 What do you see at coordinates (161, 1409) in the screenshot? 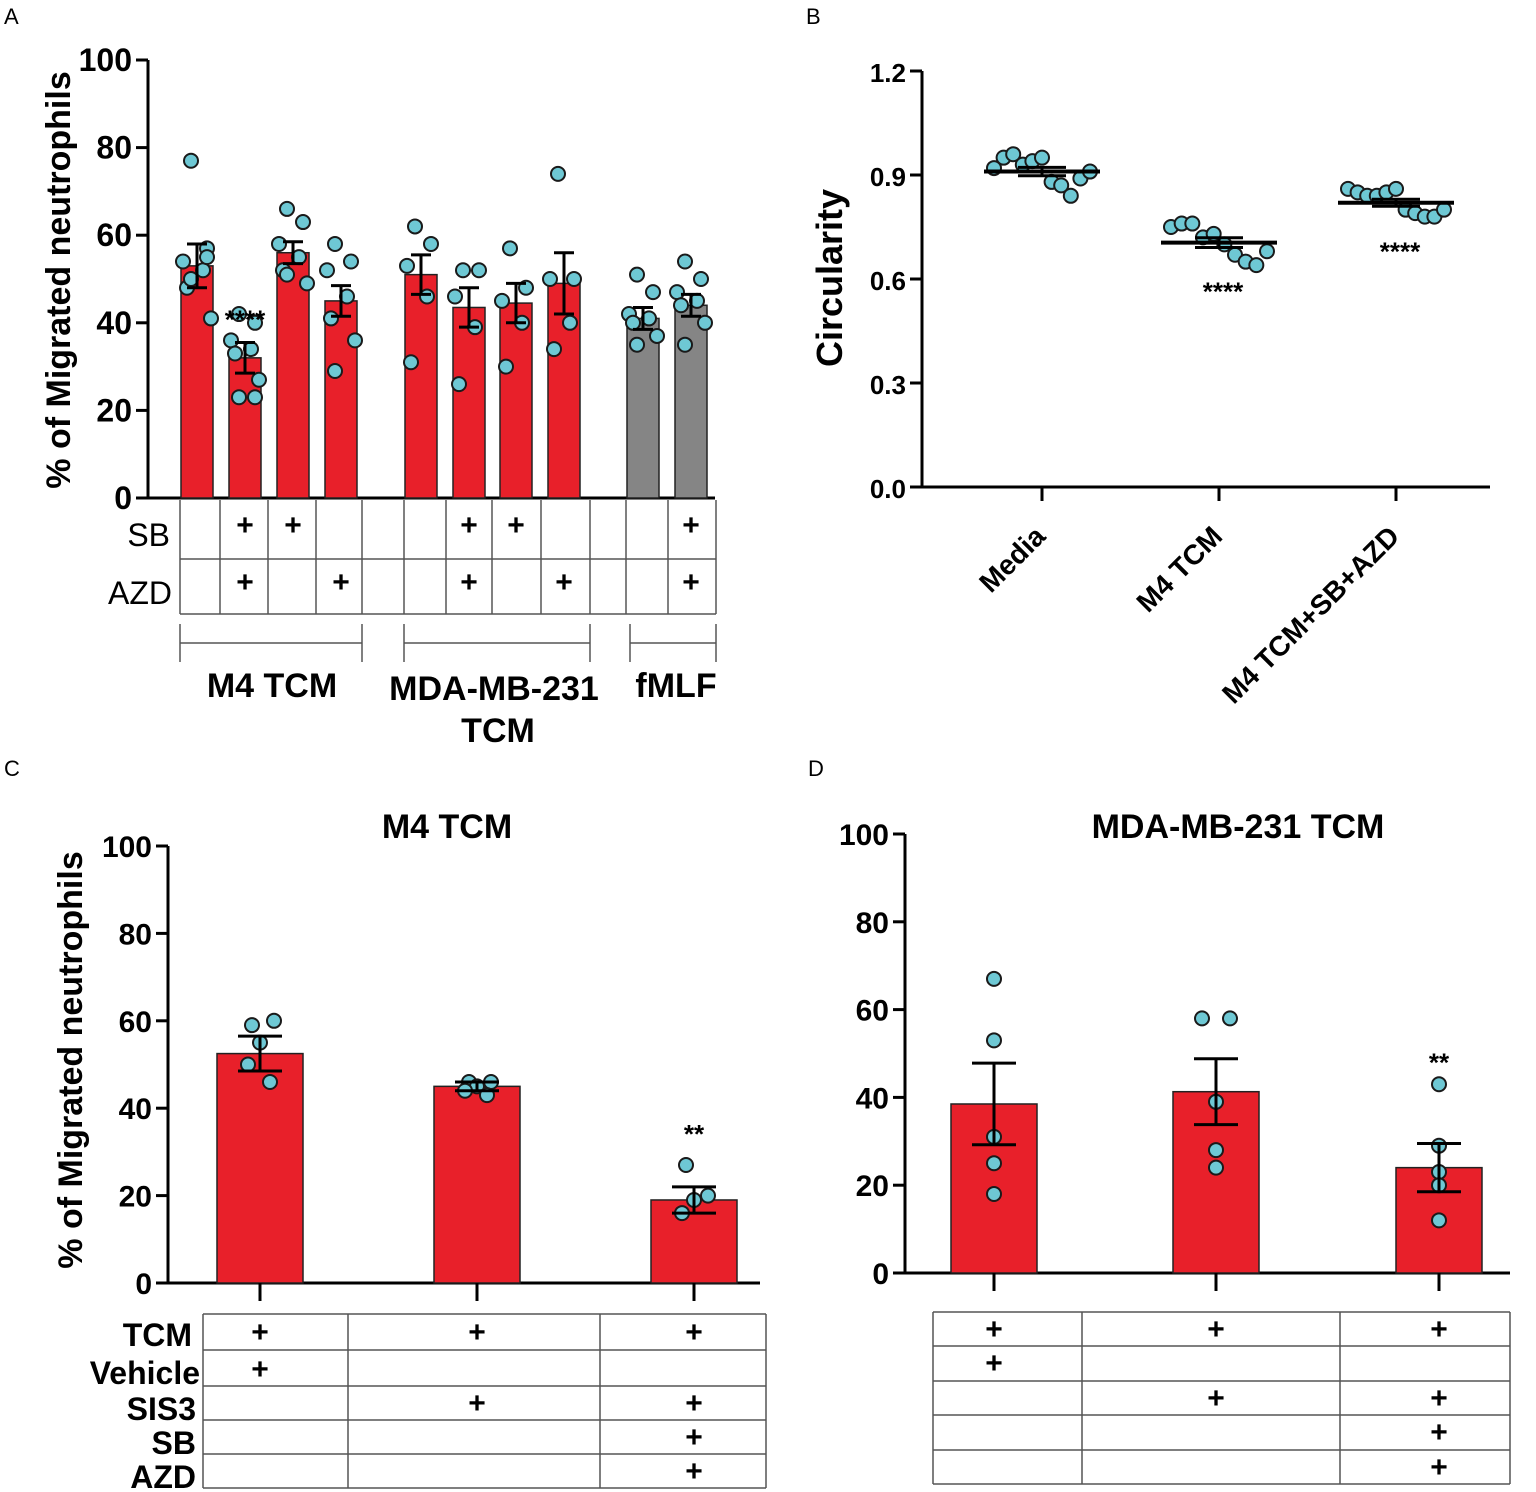
I see `panel-c-row-sis3: SIS3` at bounding box center [161, 1409].